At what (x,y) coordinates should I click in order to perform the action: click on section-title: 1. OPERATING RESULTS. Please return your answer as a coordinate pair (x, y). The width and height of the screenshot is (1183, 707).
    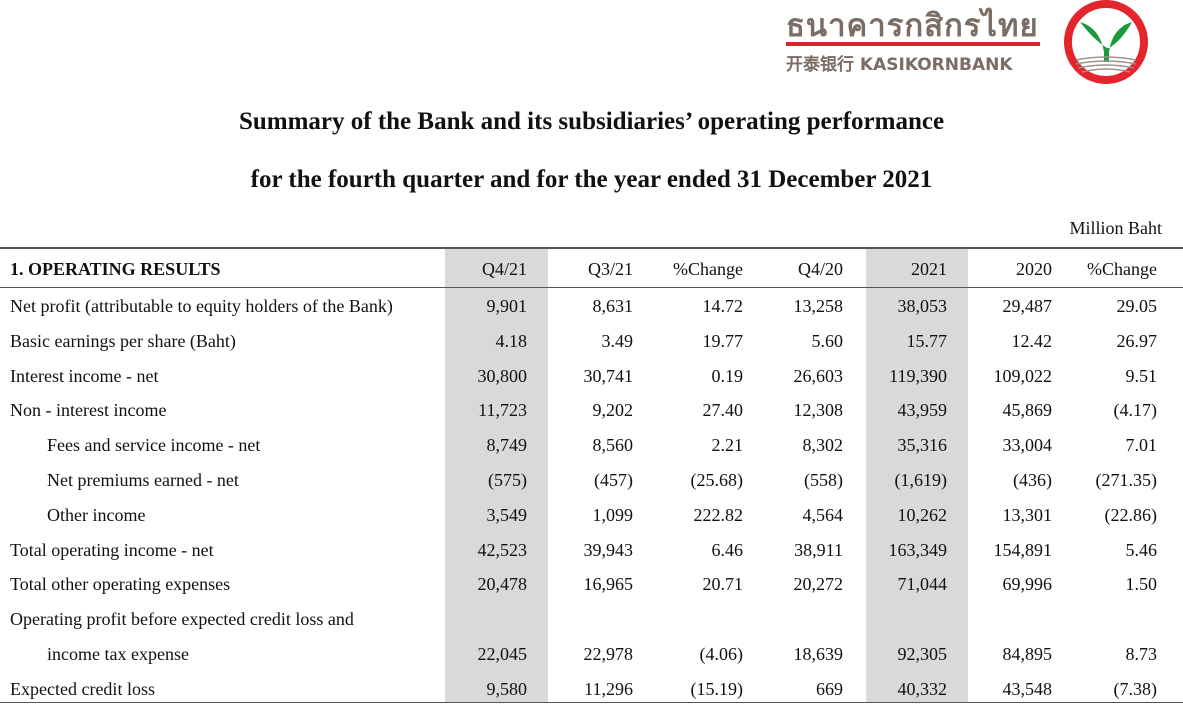
    Looking at the image, I should click on (115, 269).